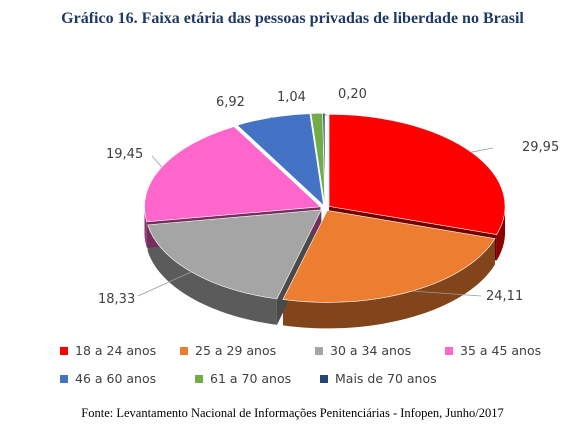  Describe the element at coordinates (291, 97) in the screenshot. I see `data-label-5: 1,04` at that location.